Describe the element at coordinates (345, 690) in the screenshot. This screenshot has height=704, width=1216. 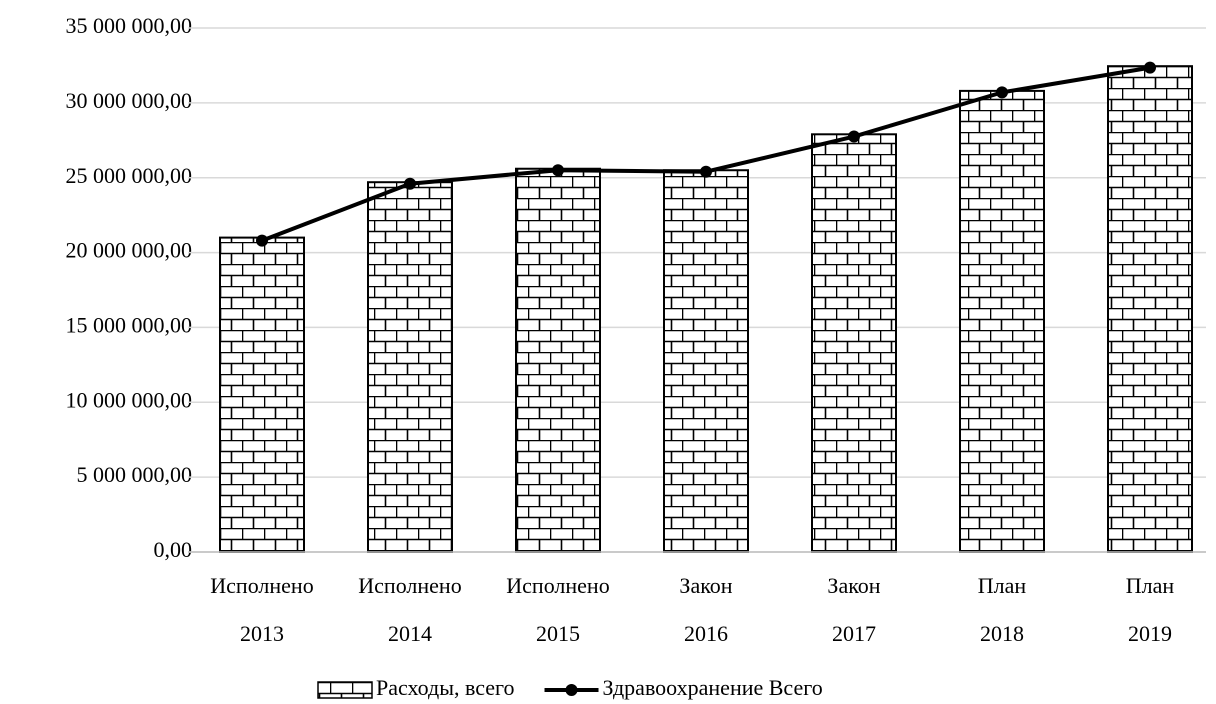
I see `legend-swatch` at that location.